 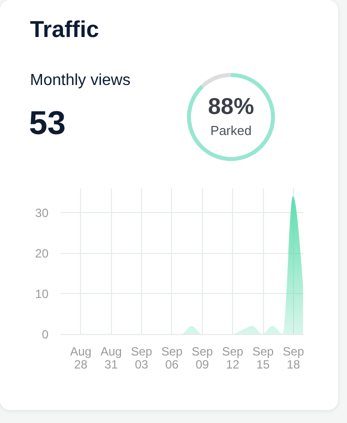 What do you see at coordinates (65, 29) in the screenshot?
I see `text: Traffic` at bounding box center [65, 29].